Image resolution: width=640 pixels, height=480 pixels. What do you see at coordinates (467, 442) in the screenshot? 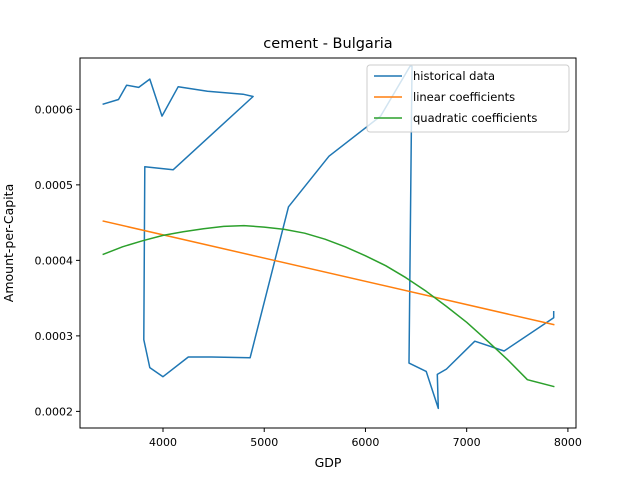
I see `x-tick-label: 7000` at bounding box center [467, 442].